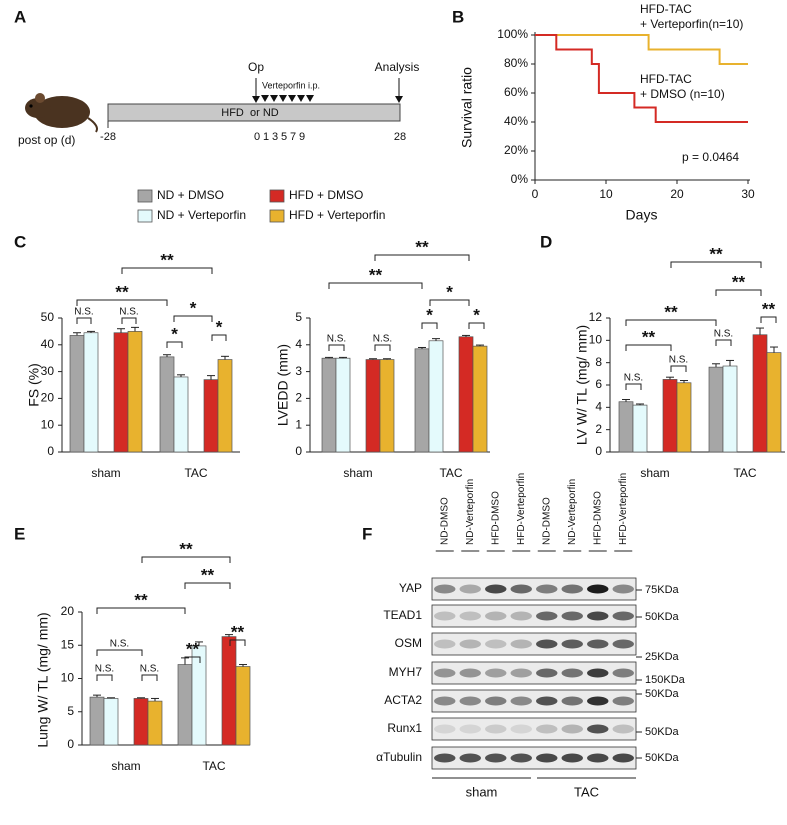 The height and width of the screenshot is (825, 787). Describe the element at coordinates (641, 49) in the screenshot. I see `survival-line` at that location.